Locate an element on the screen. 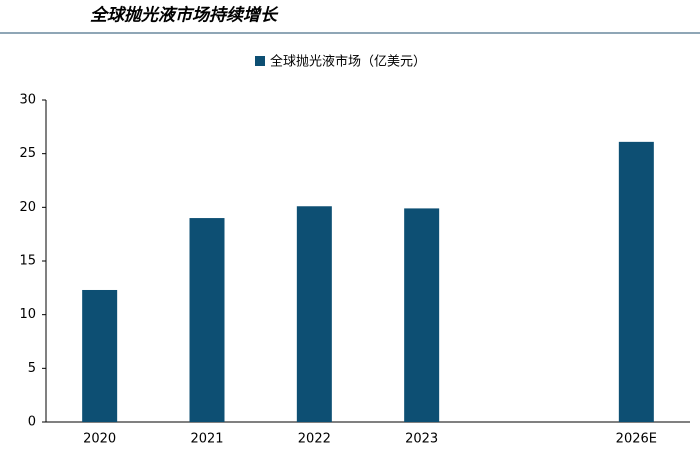  legend-swatch is located at coordinates (260, 61).